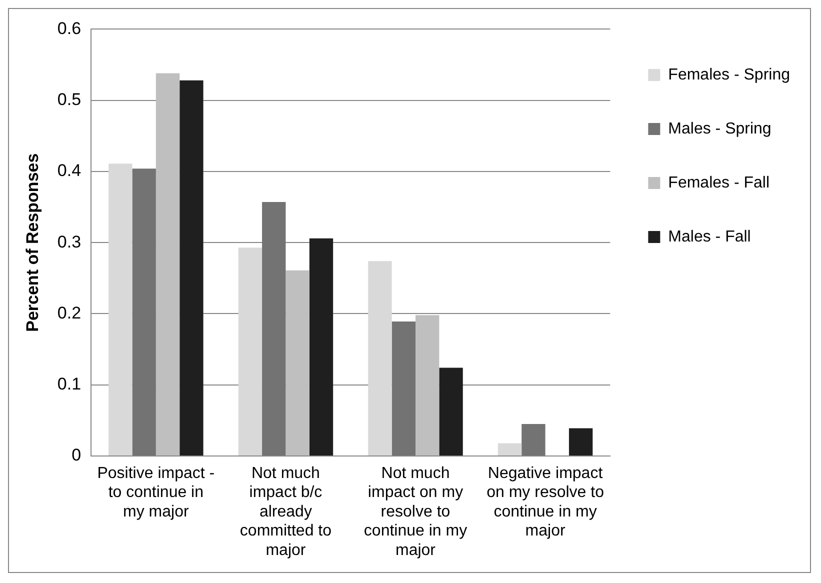  Describe the element at coordinates (69, 242) in the screenshot. I see `y-tick-label: 0.3` at that location.